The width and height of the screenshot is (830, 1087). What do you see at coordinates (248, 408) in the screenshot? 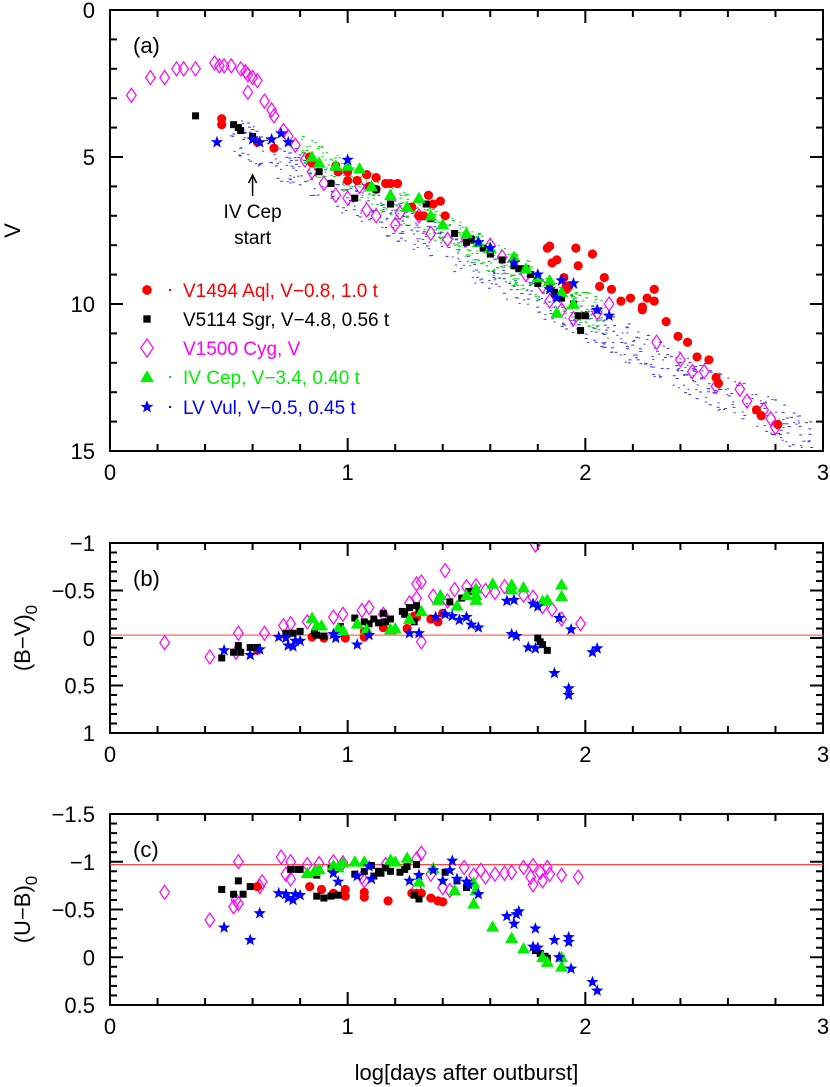
I see `legend-entry-lv-vul: LV Vul, V−0.5, 0.45 t` at bounding box center [248, 408].